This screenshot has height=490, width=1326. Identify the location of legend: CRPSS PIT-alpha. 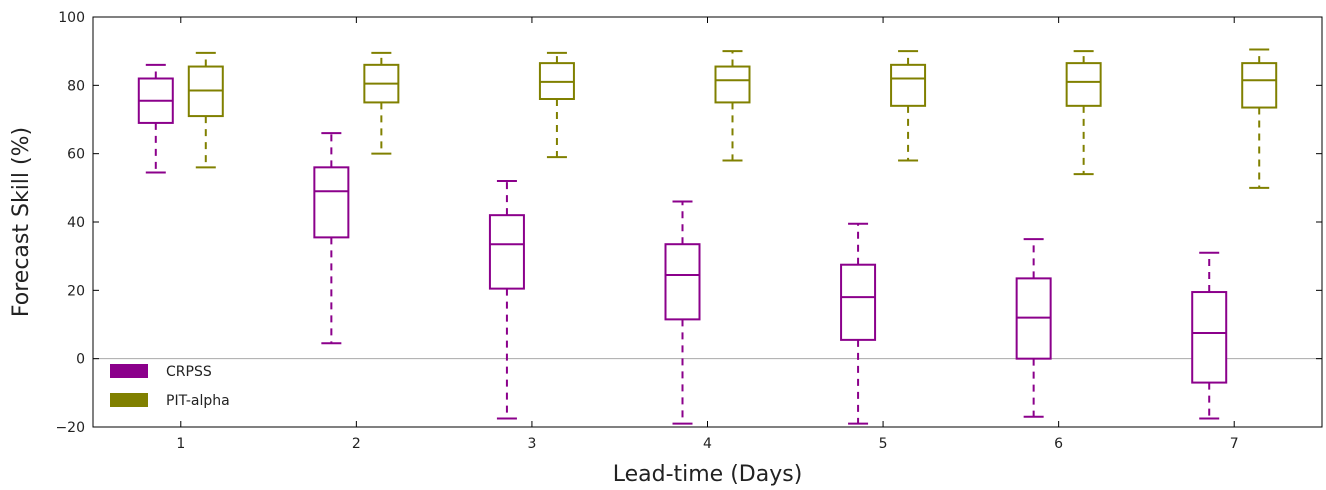
(170, 386).